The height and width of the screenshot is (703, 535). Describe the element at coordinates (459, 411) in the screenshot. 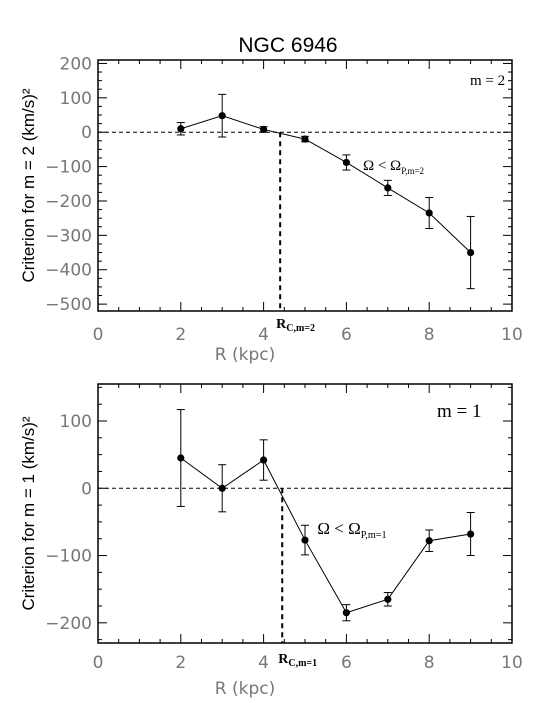

I see `panel-label: m = 1` at that location.